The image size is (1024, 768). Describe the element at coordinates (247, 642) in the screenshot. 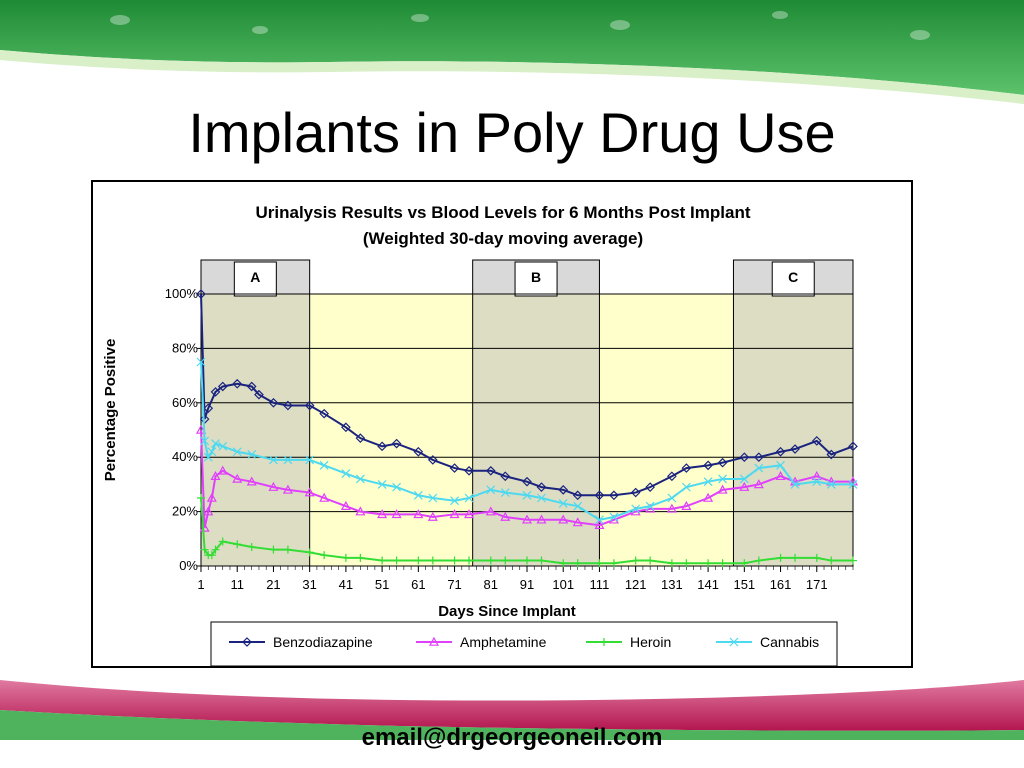

I see `legend-marker-benzodiazapine` at that location.